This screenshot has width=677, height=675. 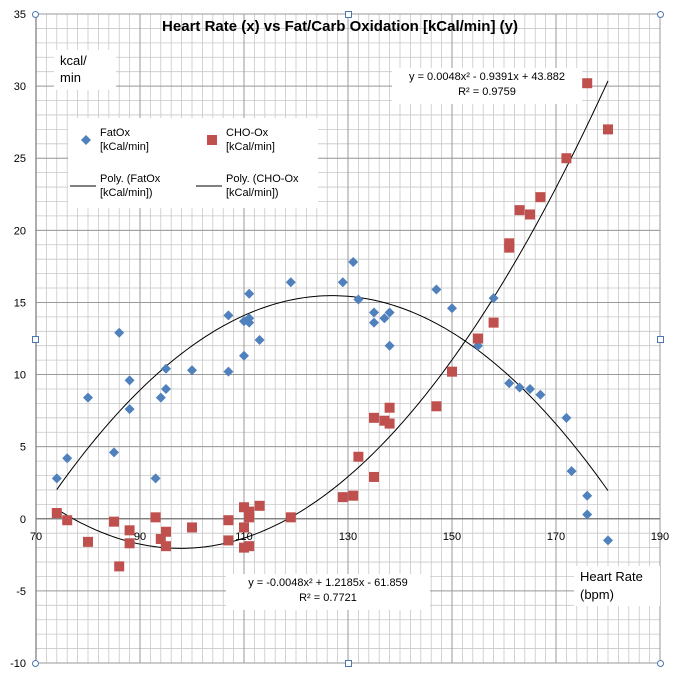 I want to click on x-tick-label: 170, so click(x=556, y=537).